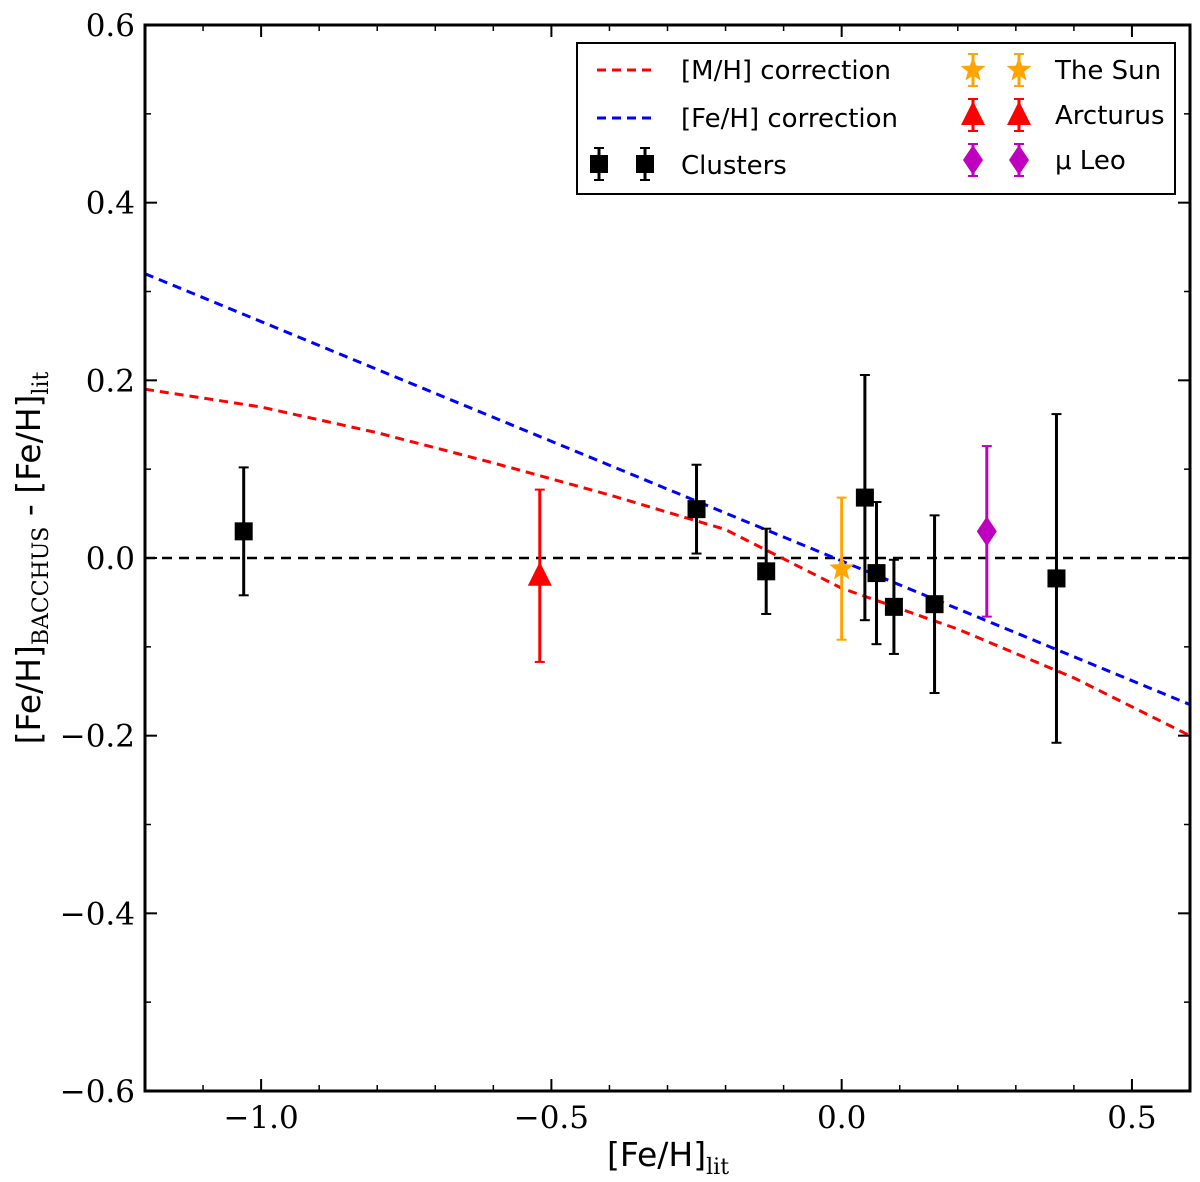  I want to click on y-tick-label-5: 0.4, so click(110, 204).